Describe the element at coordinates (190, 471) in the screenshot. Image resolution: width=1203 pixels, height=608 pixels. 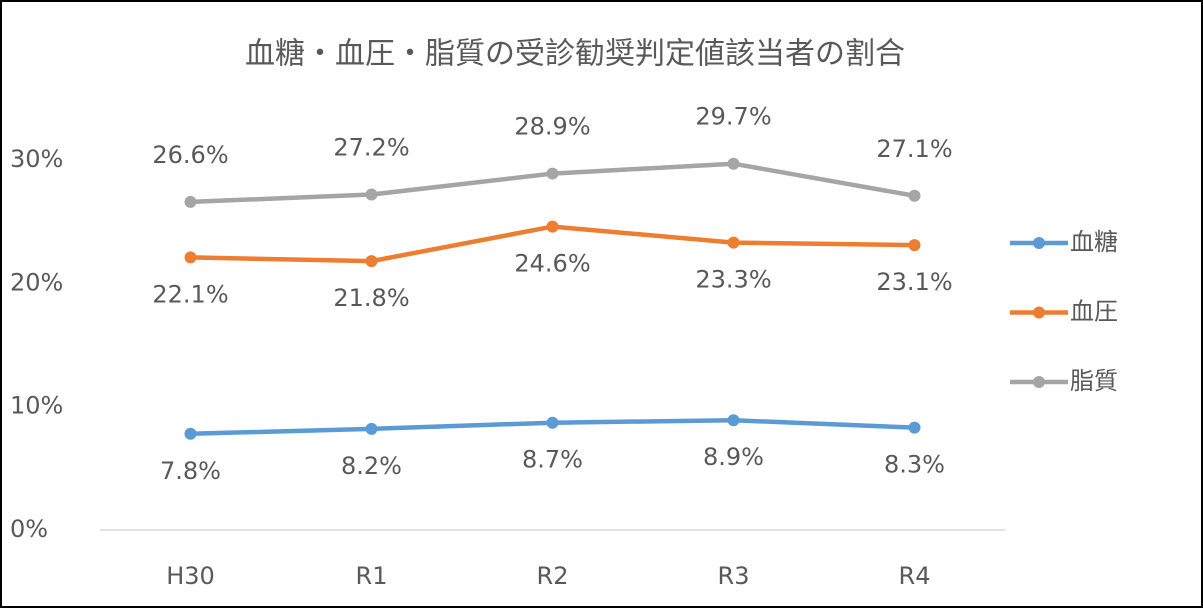
I see `data-label: 7.8%` at that location.